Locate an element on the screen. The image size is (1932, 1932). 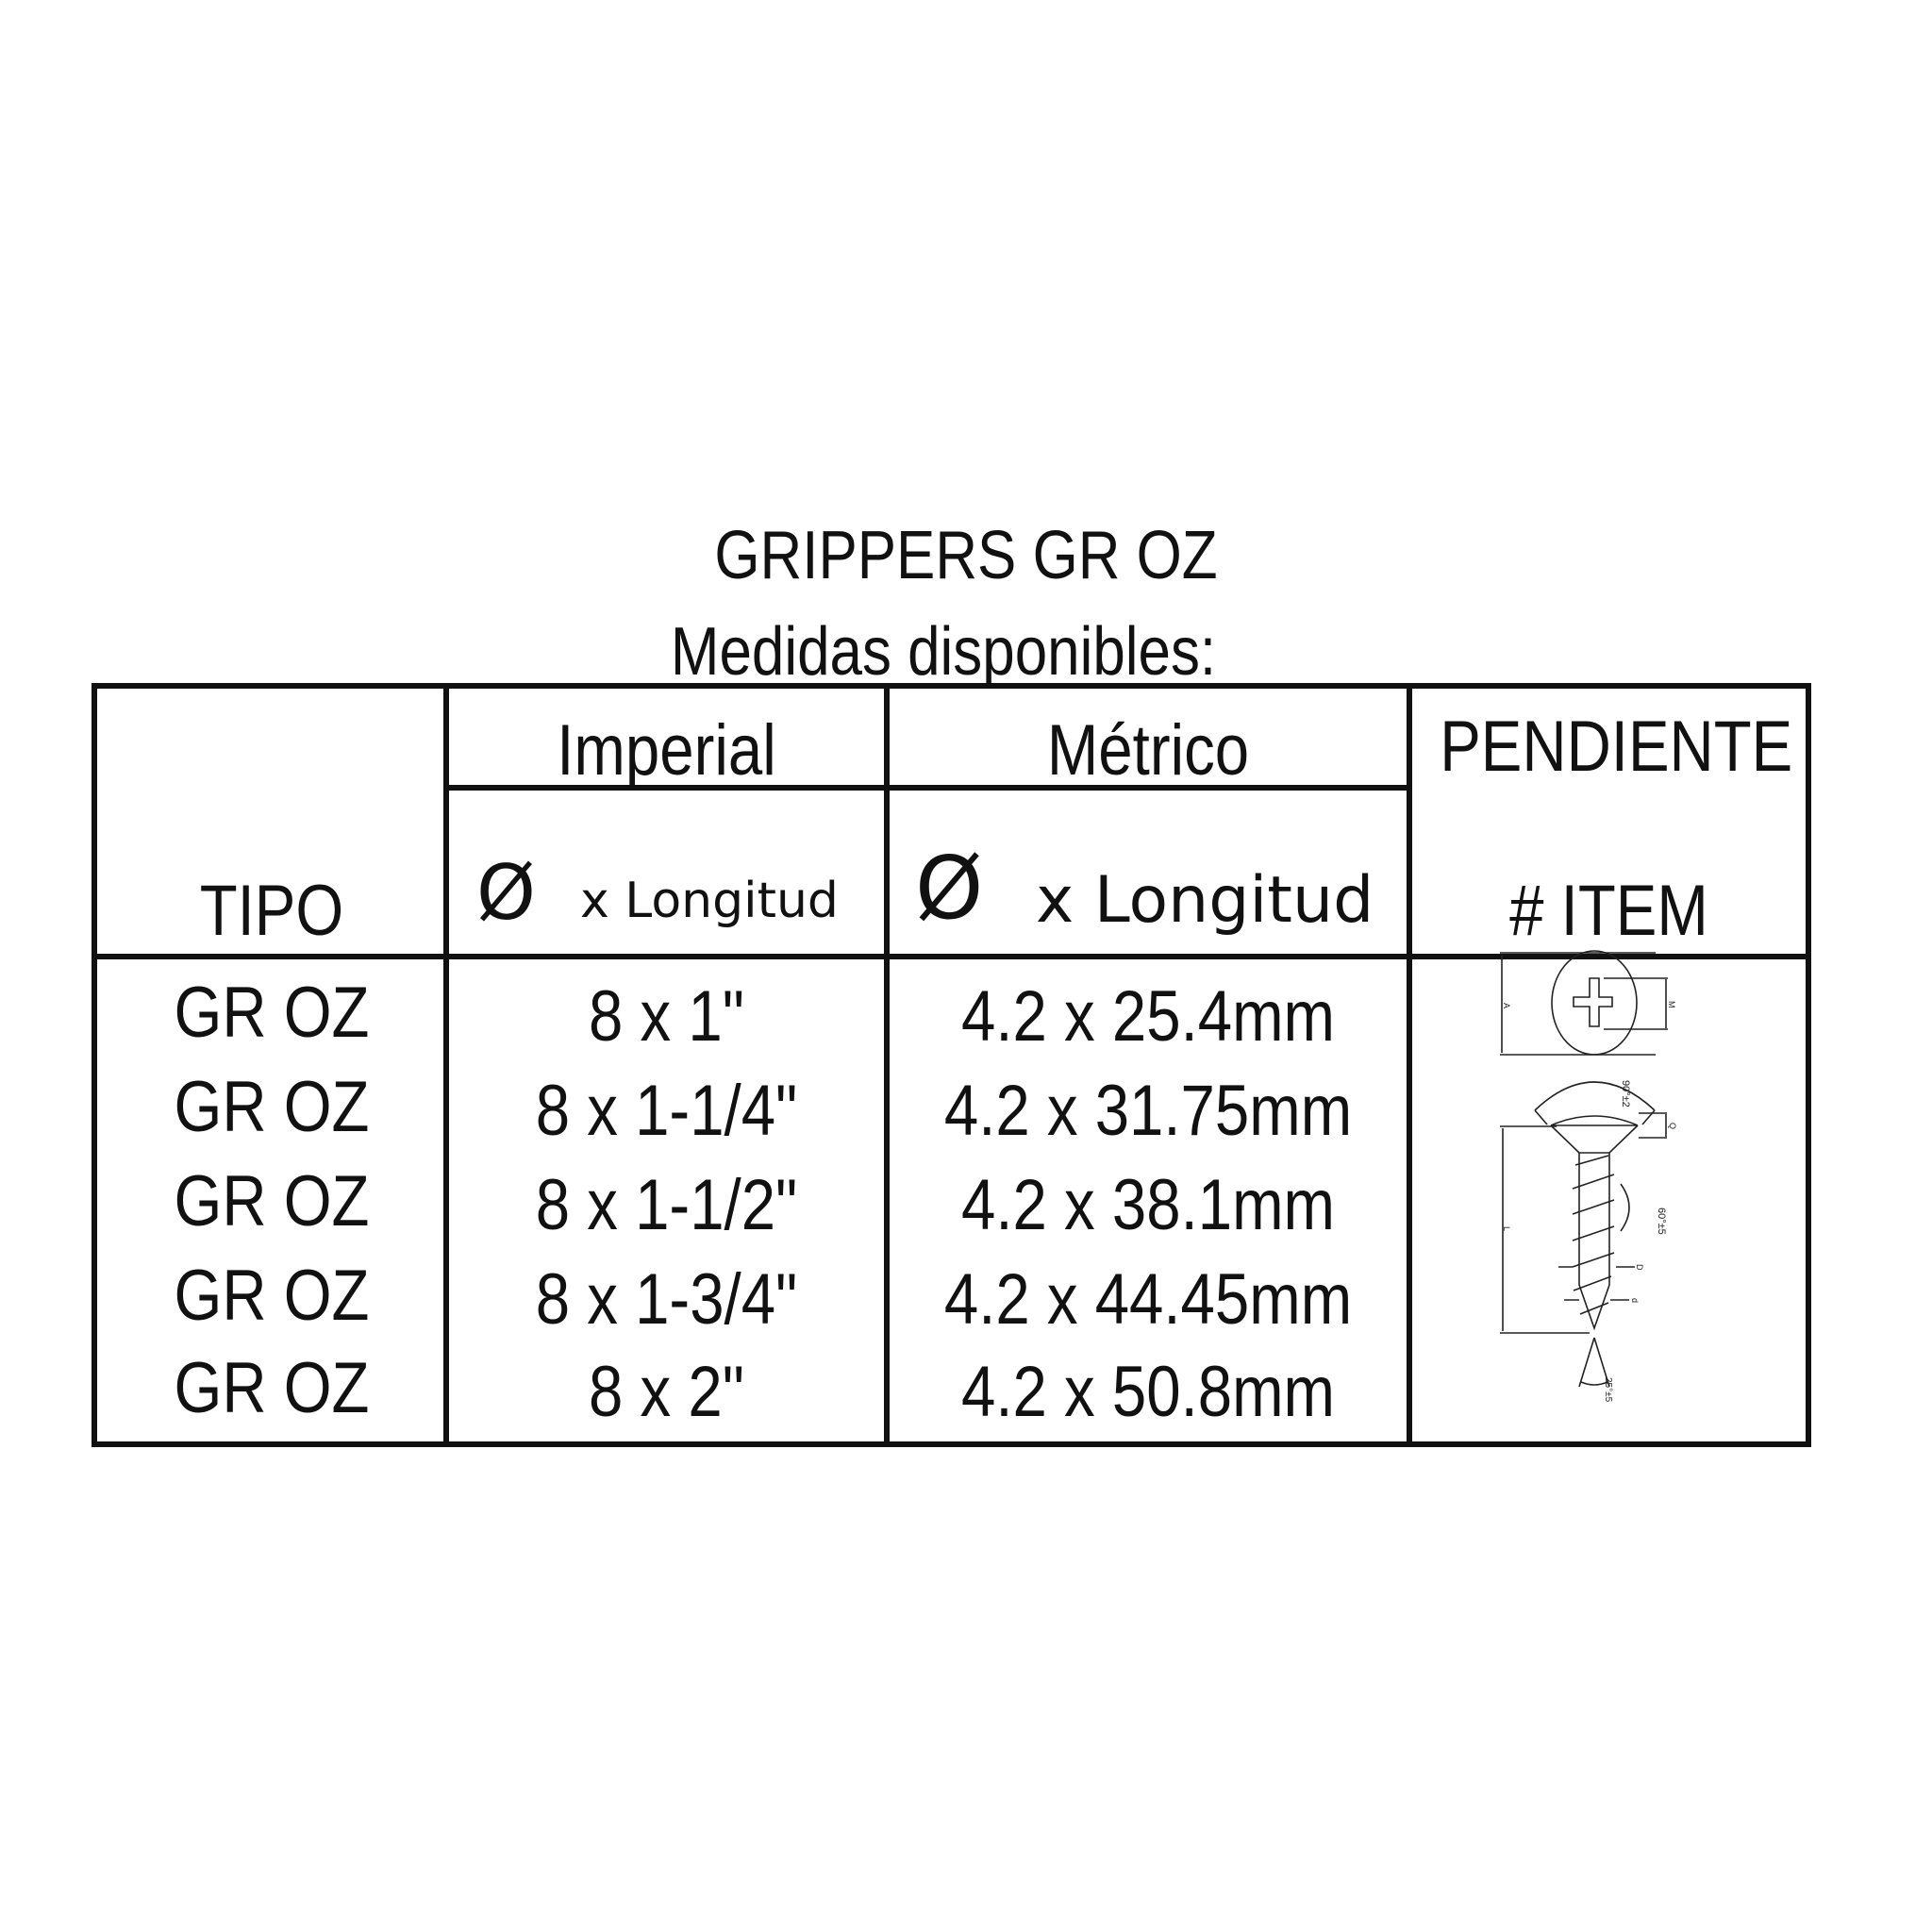
table-border-top is located at coordinates (952, 686).